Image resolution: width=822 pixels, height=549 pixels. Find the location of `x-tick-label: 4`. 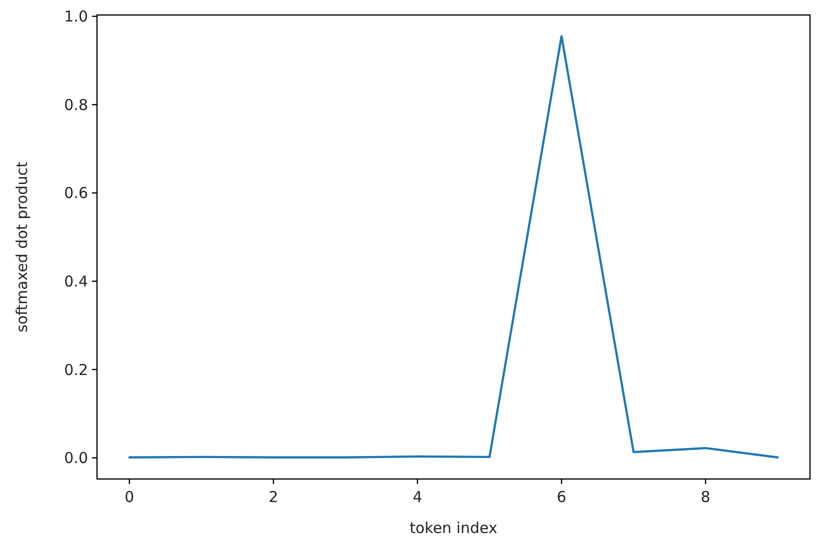

x-tick-label: 4 is located at coordinates (417, 497).